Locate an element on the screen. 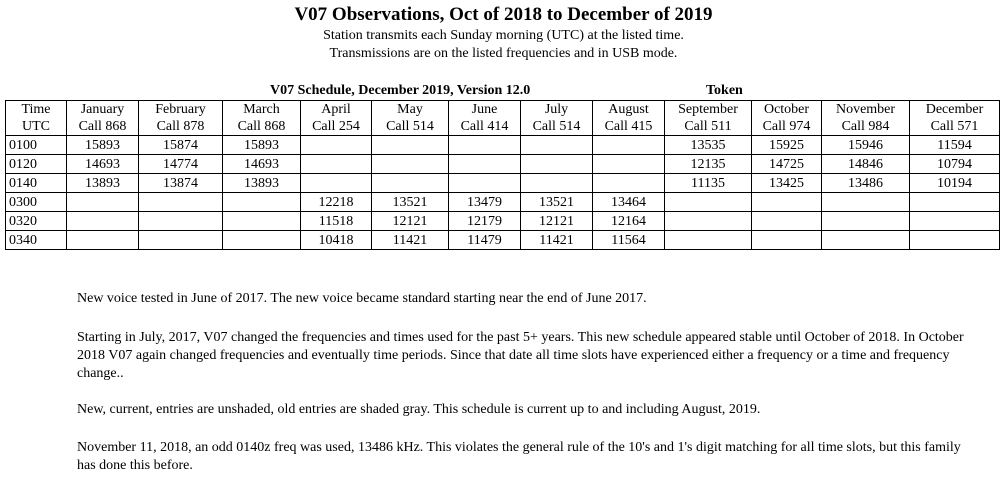 This screenshot has width=1007, height=483. column-header-sublabel: Call 974 is located at coordinates (786, 126).